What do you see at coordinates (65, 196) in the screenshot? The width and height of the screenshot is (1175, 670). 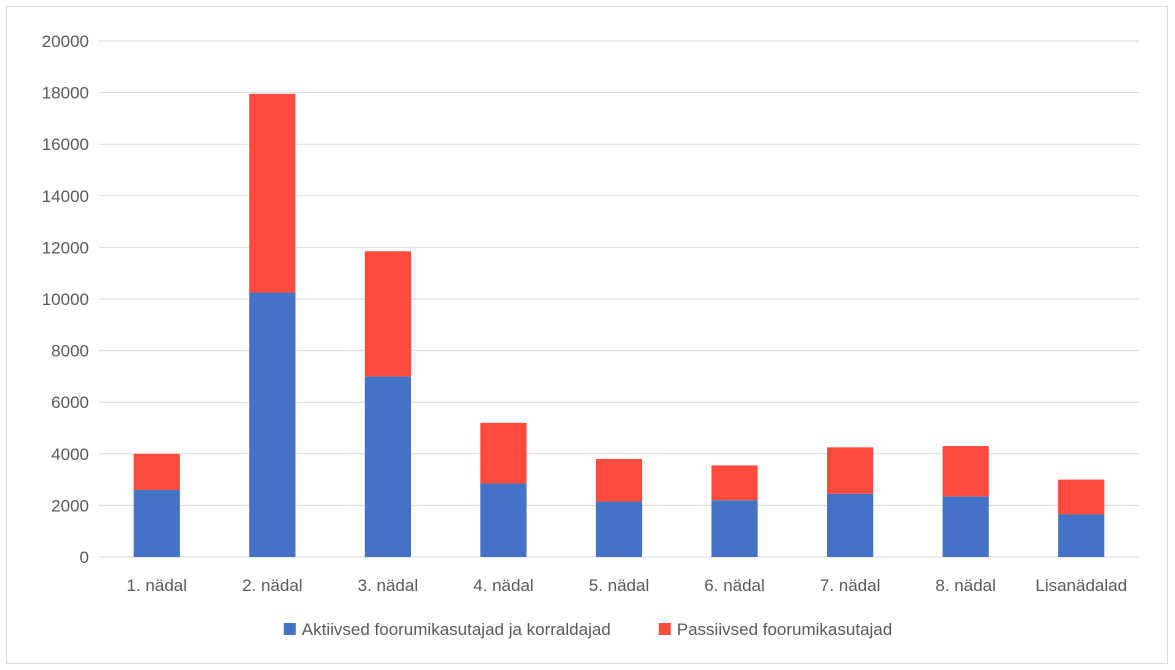 I see `y-tick-label: 14000` at bounding box center [65, 196].